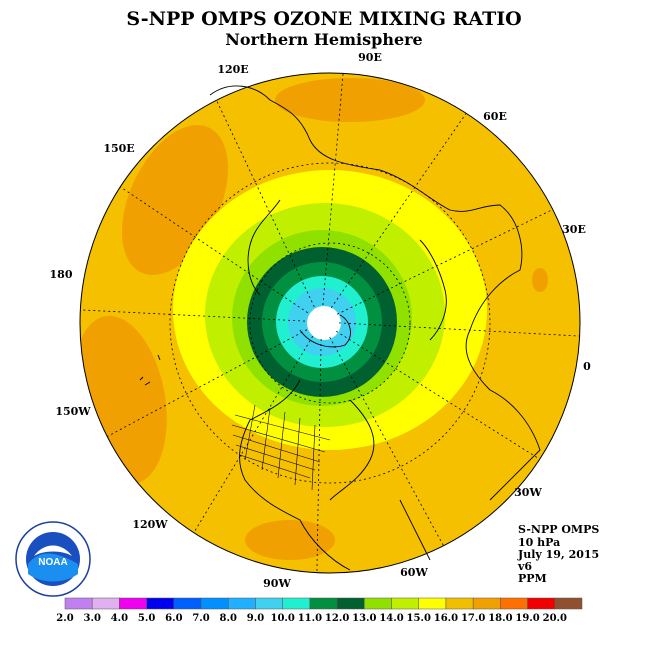 The height and width of the screenshot is (648, 648). What do you see at coordinates (419, 618) in the screenshot?
I see `colorbar-tick-label: 15.0` at bounding box center [419, 618].